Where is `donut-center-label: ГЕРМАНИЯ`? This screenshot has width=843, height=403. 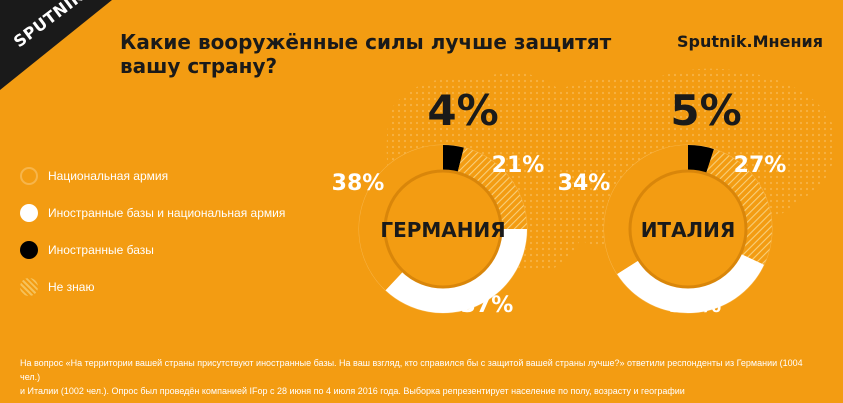
donut-center-label: ГЕРМАНИЯ is located at coordinates (442, 230).